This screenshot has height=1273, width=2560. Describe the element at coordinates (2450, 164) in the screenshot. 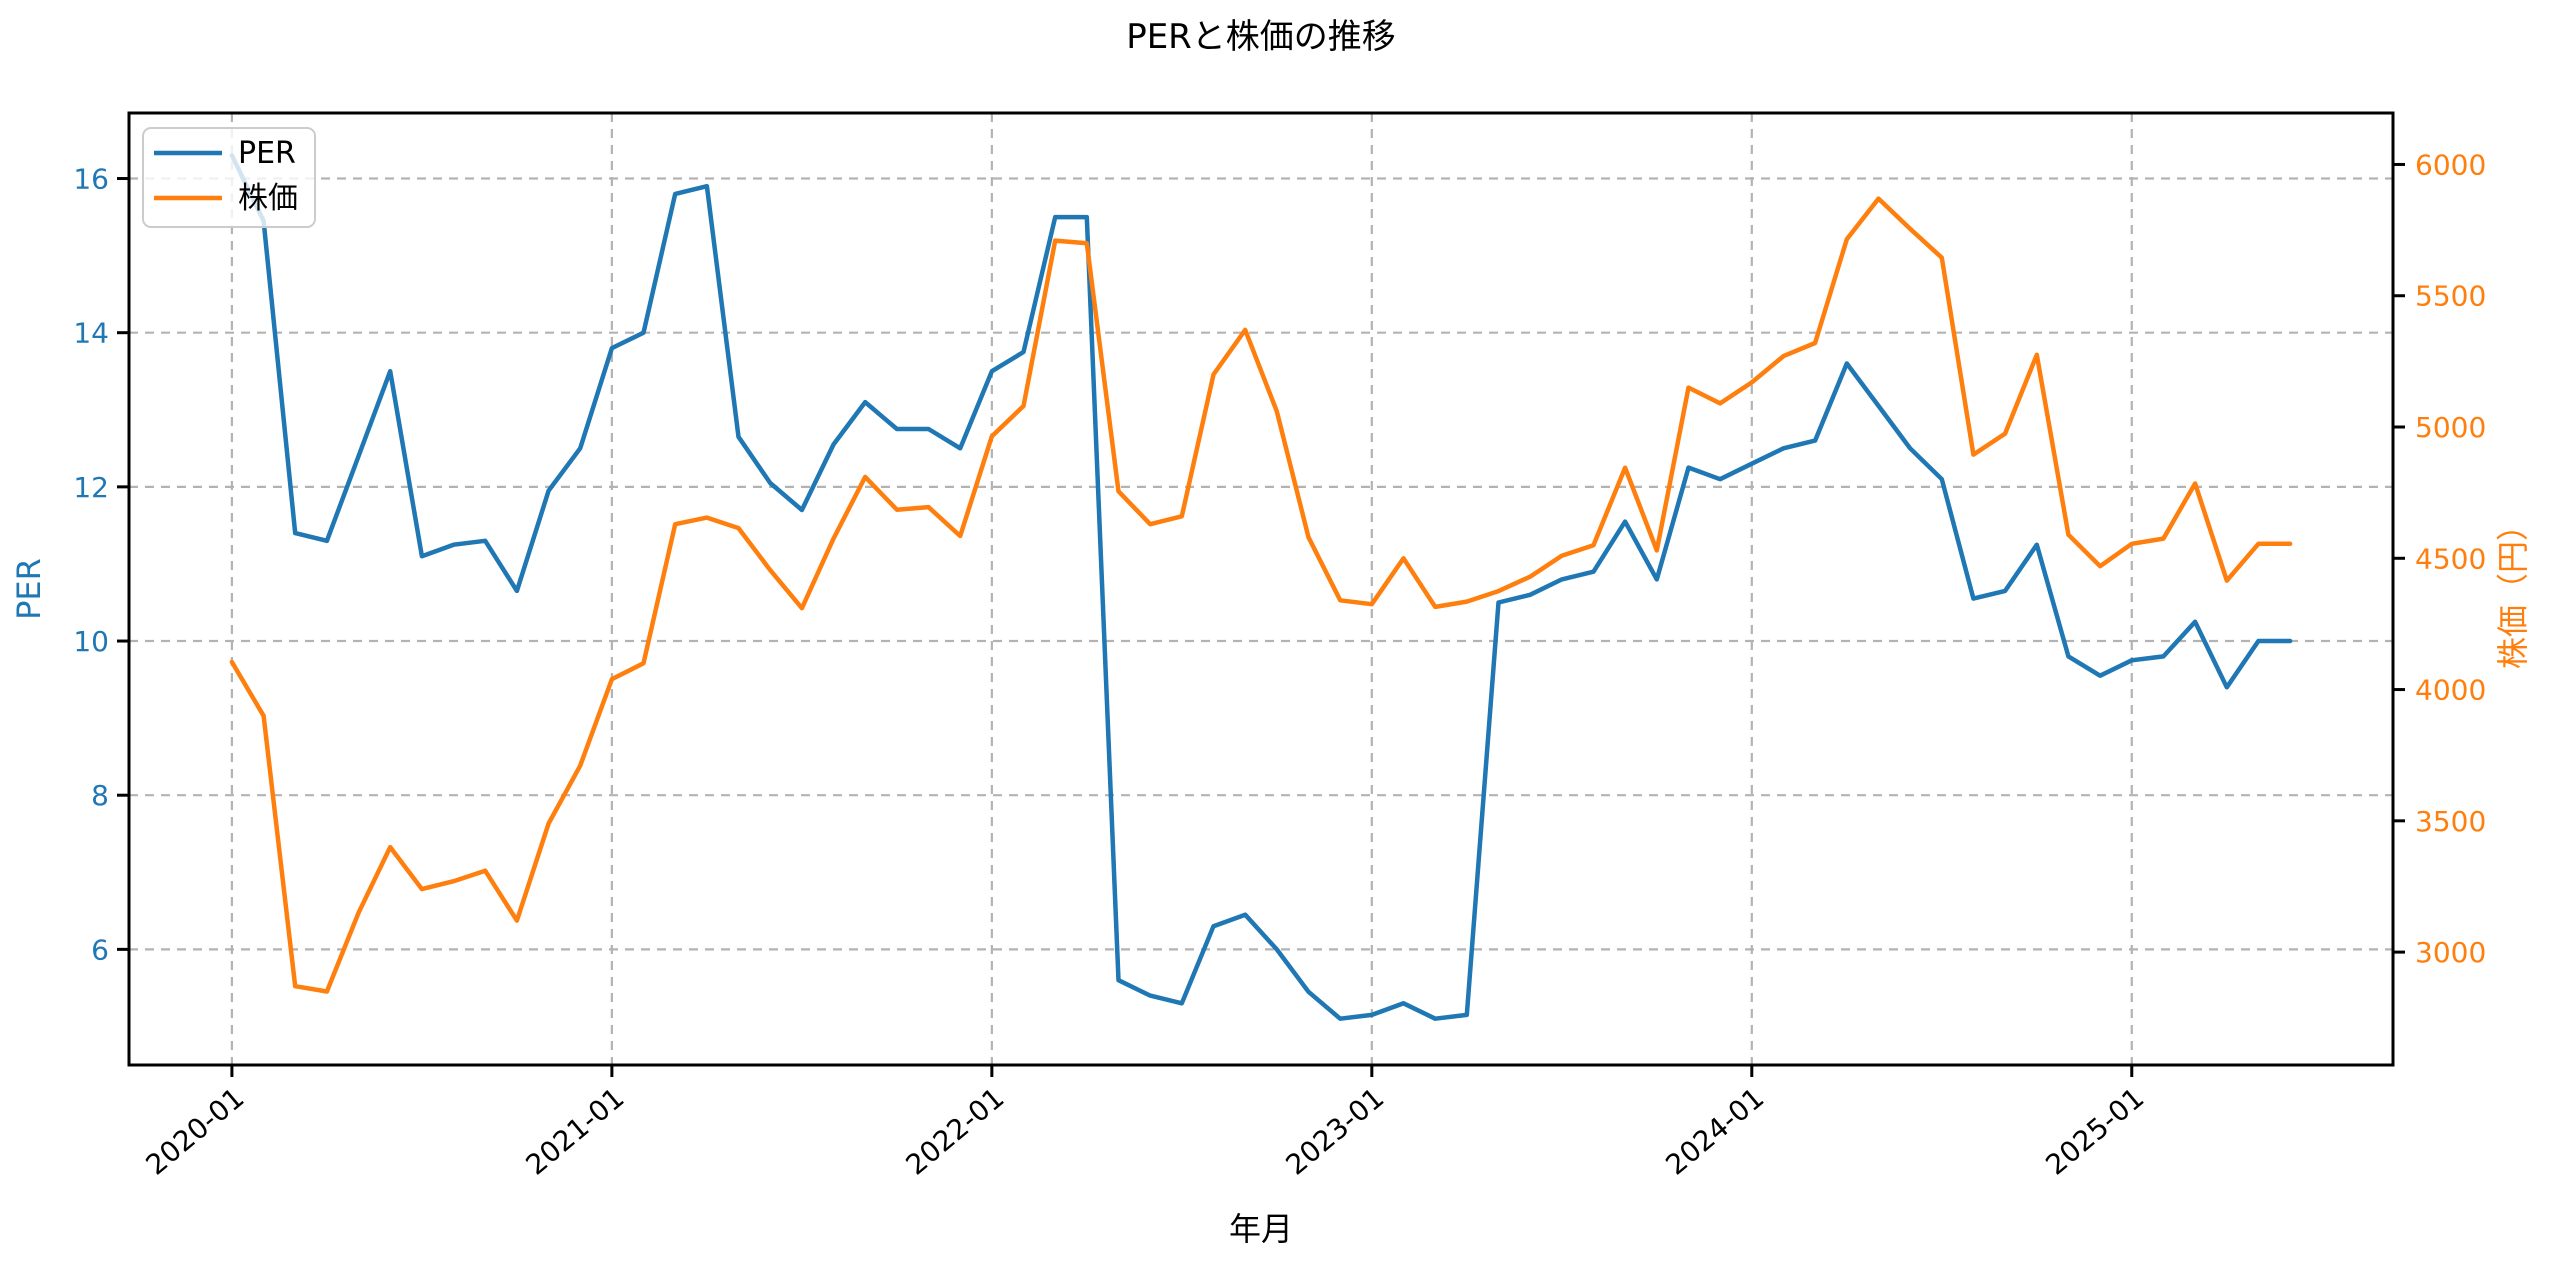

I see `y-right-tick-label: 6000` at that location.